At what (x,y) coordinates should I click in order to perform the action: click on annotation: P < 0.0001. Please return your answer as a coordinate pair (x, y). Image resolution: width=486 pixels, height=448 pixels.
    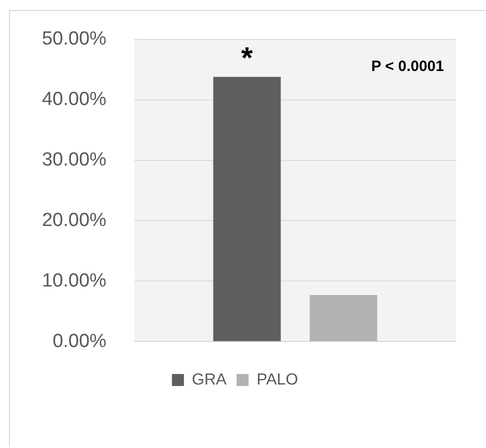
    Looking at the image, I should click on (407, 67).